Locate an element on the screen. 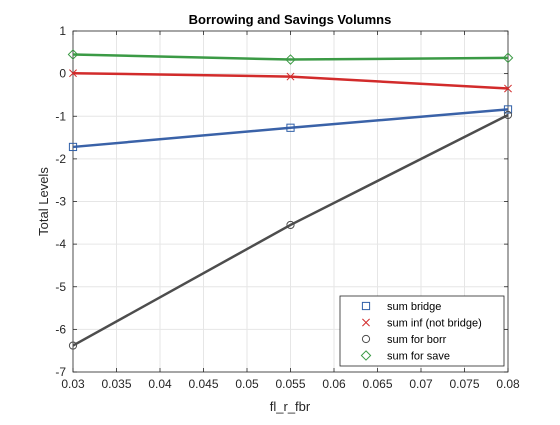 The image size is (560, 425). x-tick-label: 0.045 is located at coordinates (203, 384).